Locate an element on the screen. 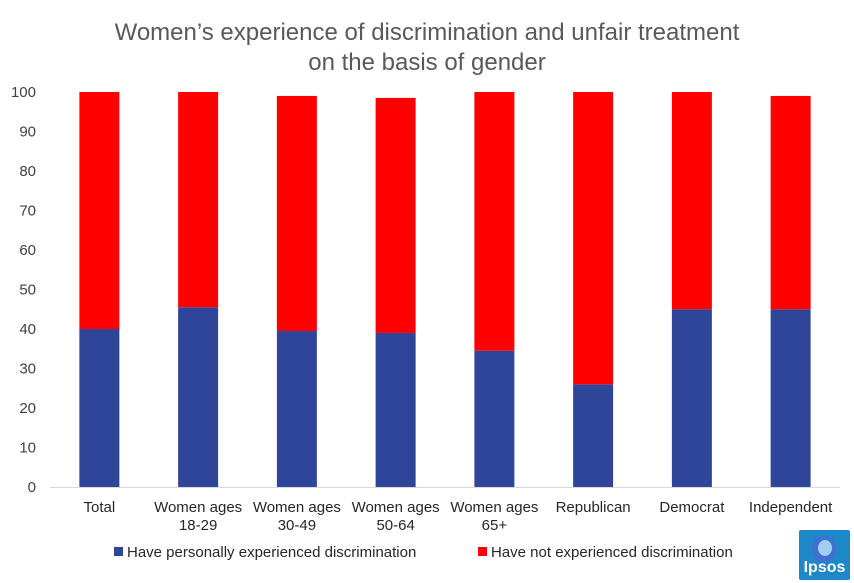 The image size is (854, 583). y-tick-label: 90 is located at coordinates (27, 132).